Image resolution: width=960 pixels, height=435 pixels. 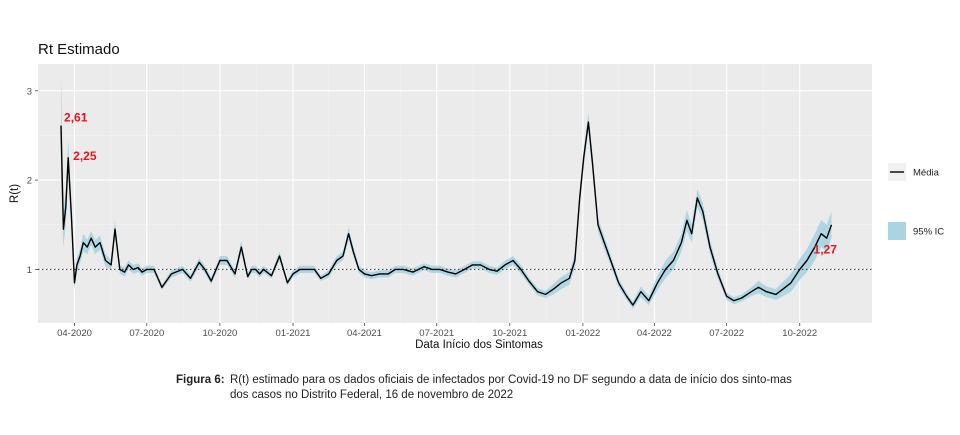 I want to click on x-tick-label: 07-2020, so click(x=146, y=333).